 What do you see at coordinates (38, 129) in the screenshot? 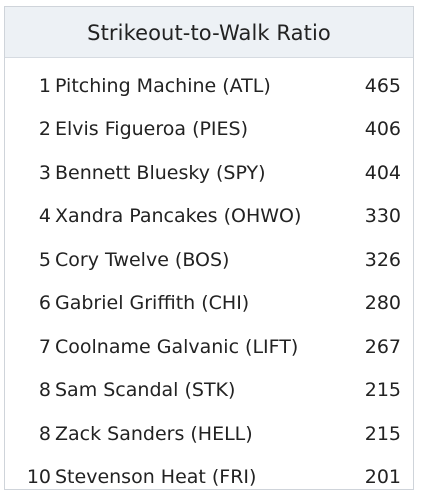
I see `row-rank: 2` at bounding box center [38, 129].